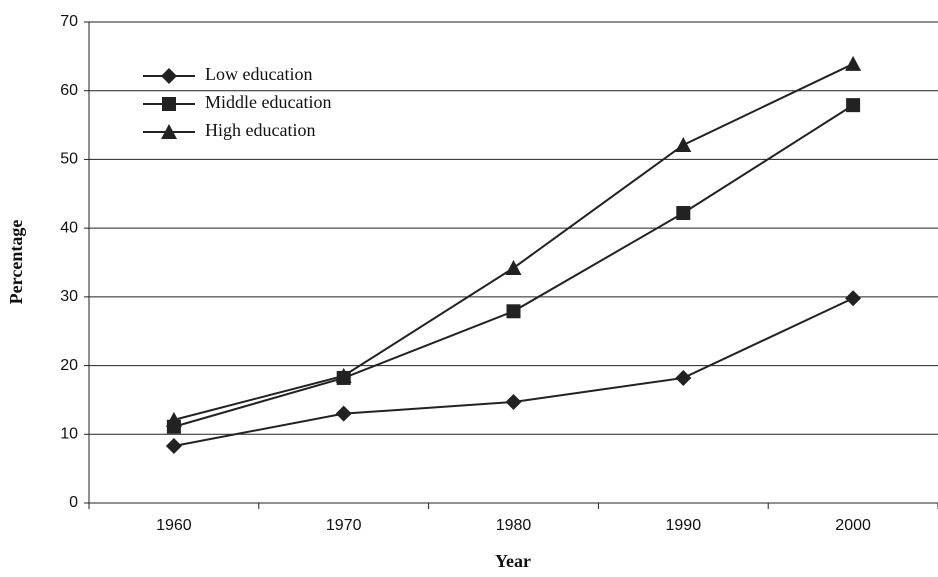  What do you see at coordinates (268, 102) in the screenshot?
I see `legend-label: Middle education` at bounding box center [268, 102].